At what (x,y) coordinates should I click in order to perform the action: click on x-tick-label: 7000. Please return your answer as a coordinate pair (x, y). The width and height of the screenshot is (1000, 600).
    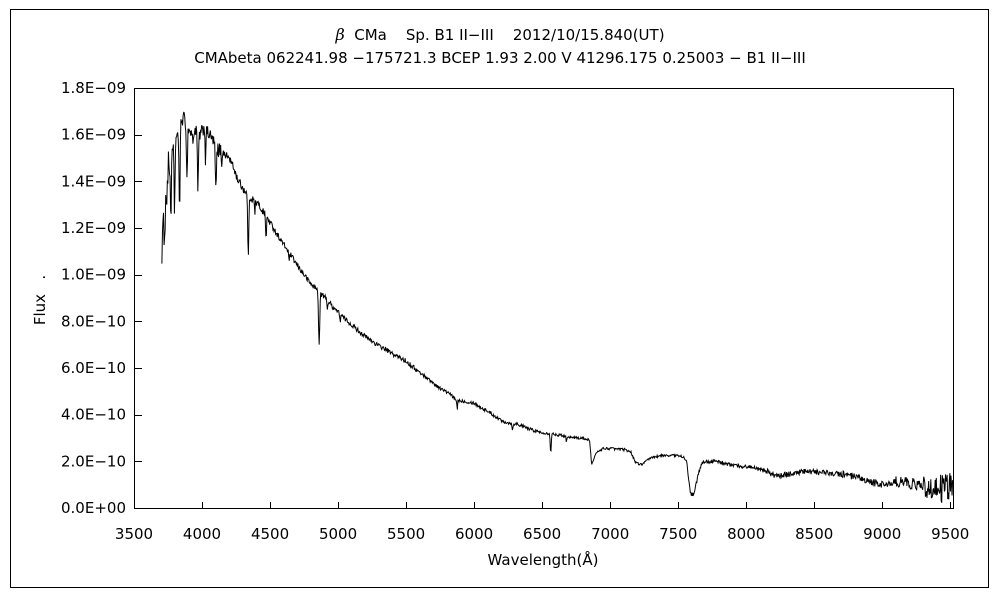
    Looking at the image, I should click on (610, 534).